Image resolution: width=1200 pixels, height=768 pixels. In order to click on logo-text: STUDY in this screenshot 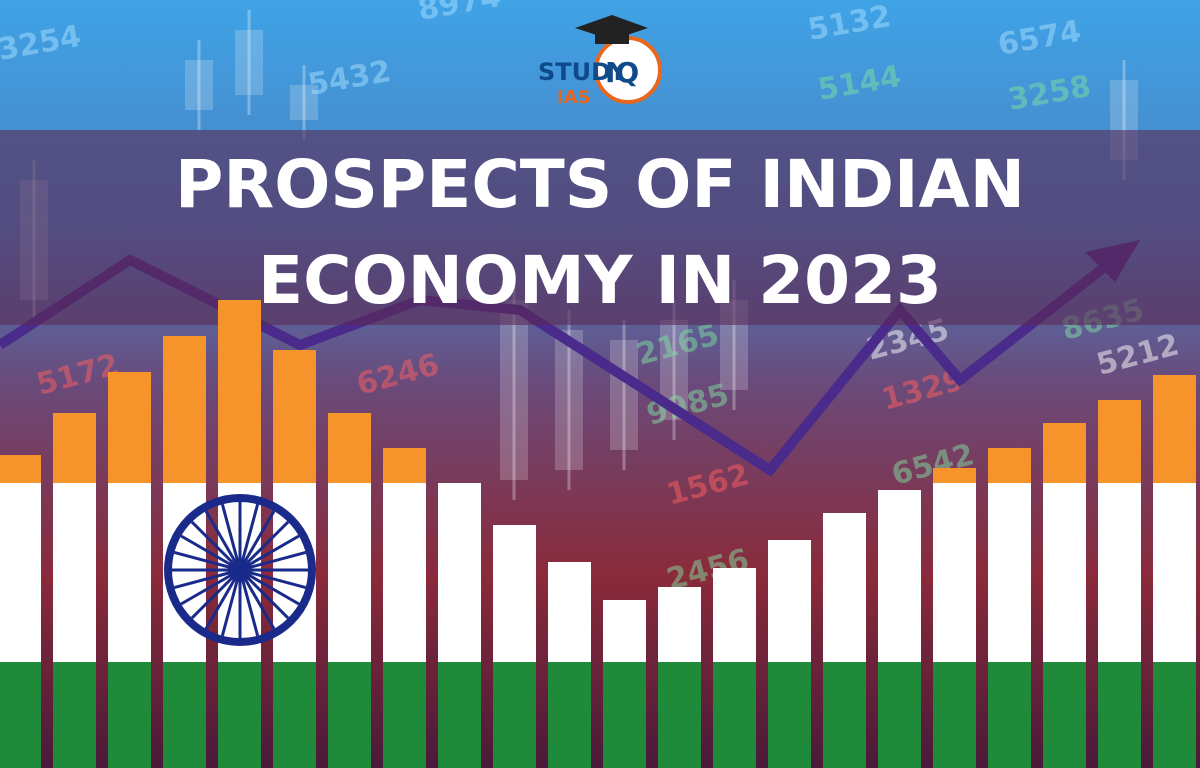, I will do `click(582, 72)`.